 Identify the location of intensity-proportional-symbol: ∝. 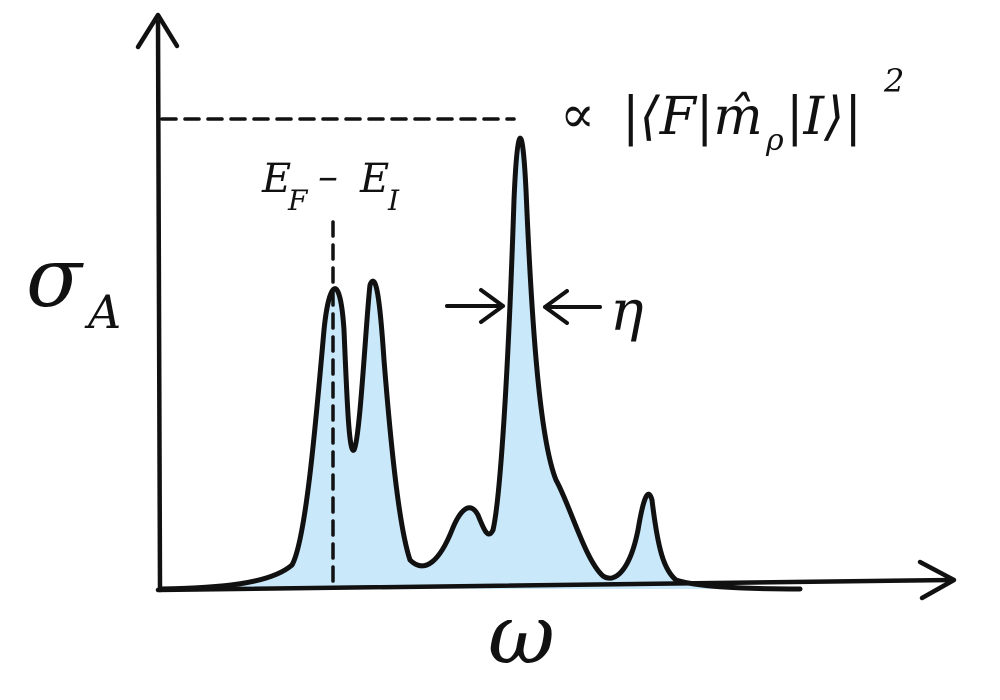
(577, 115).